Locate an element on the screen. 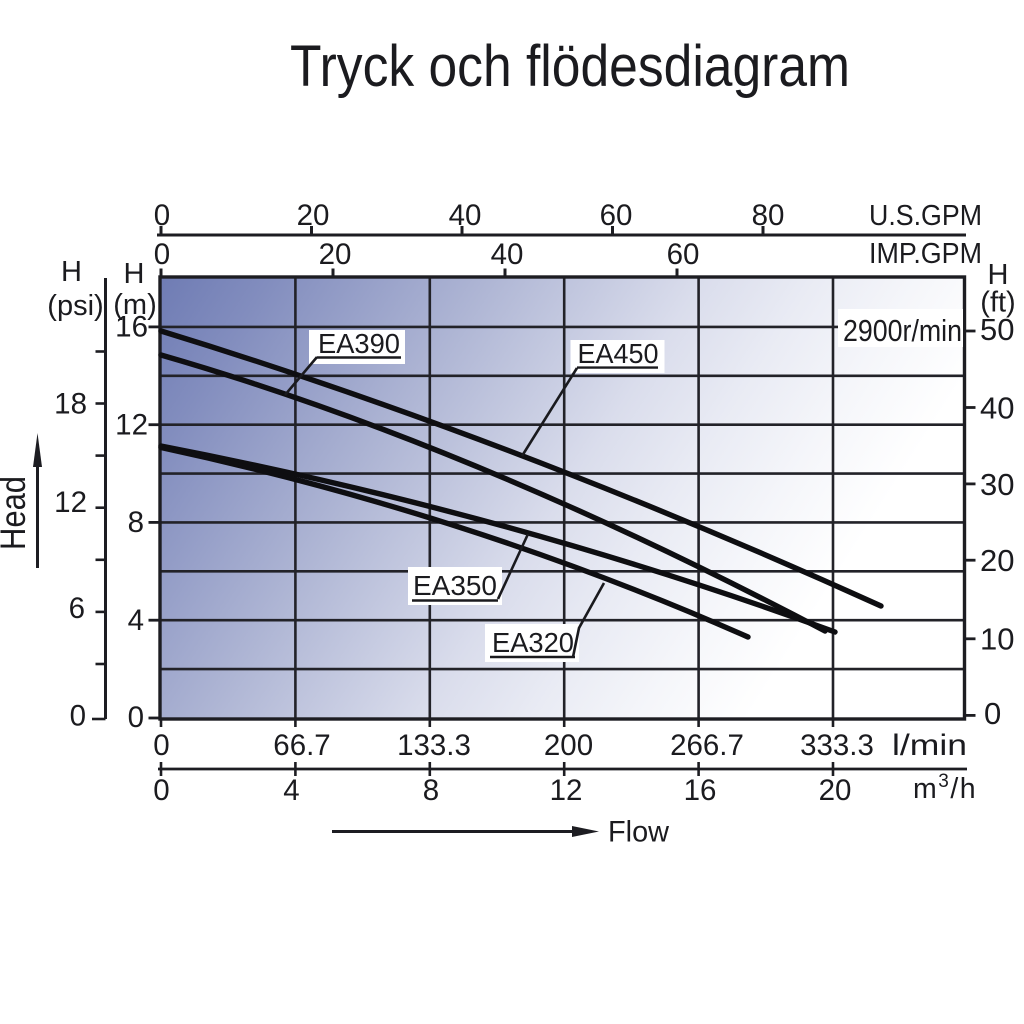 The image size is (1024, 1024). svg-text: 66.7 is located at coordinates (301, 745).